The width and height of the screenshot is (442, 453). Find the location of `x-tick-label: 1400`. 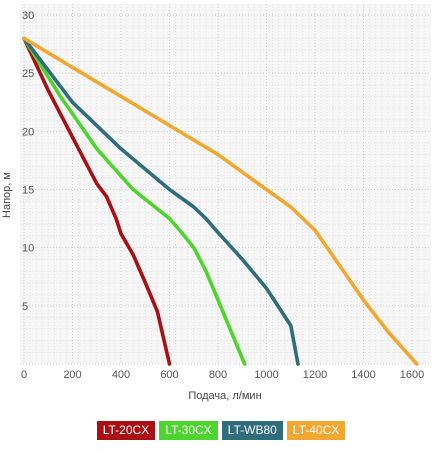

x-tick-label: 1400 is located at coordinates (363, 375).